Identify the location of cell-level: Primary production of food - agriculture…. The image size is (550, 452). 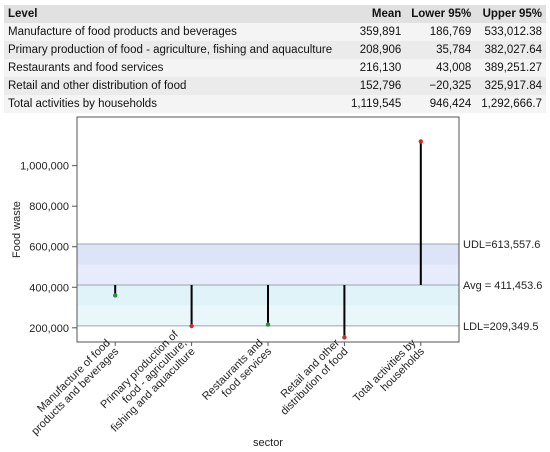
(175, 50).